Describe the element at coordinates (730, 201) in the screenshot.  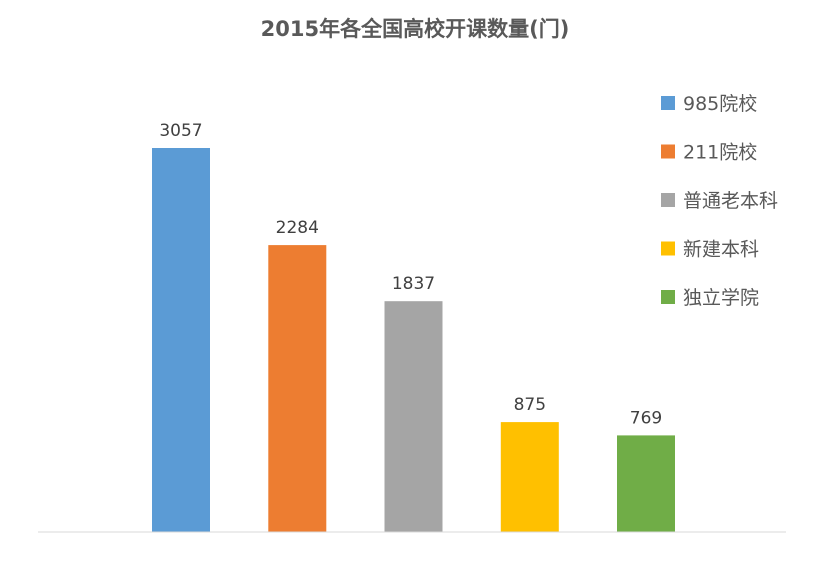
I see `legend-label-3: 普通老本科` at that location.